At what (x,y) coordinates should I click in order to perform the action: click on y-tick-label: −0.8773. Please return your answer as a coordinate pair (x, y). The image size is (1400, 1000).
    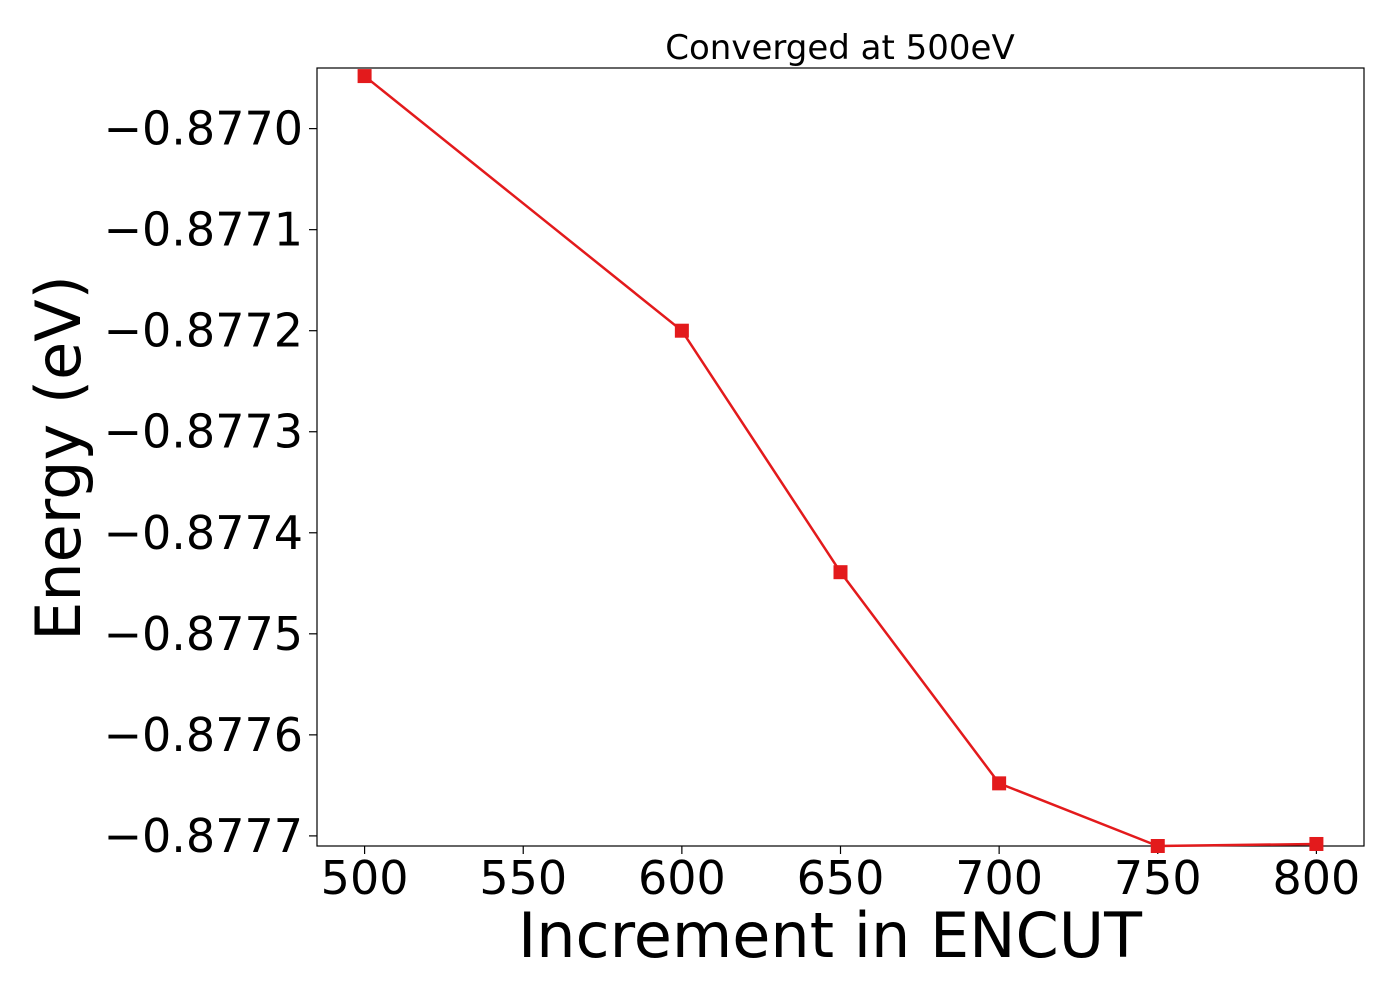
    Looking at the image, I should click on (204, 432).